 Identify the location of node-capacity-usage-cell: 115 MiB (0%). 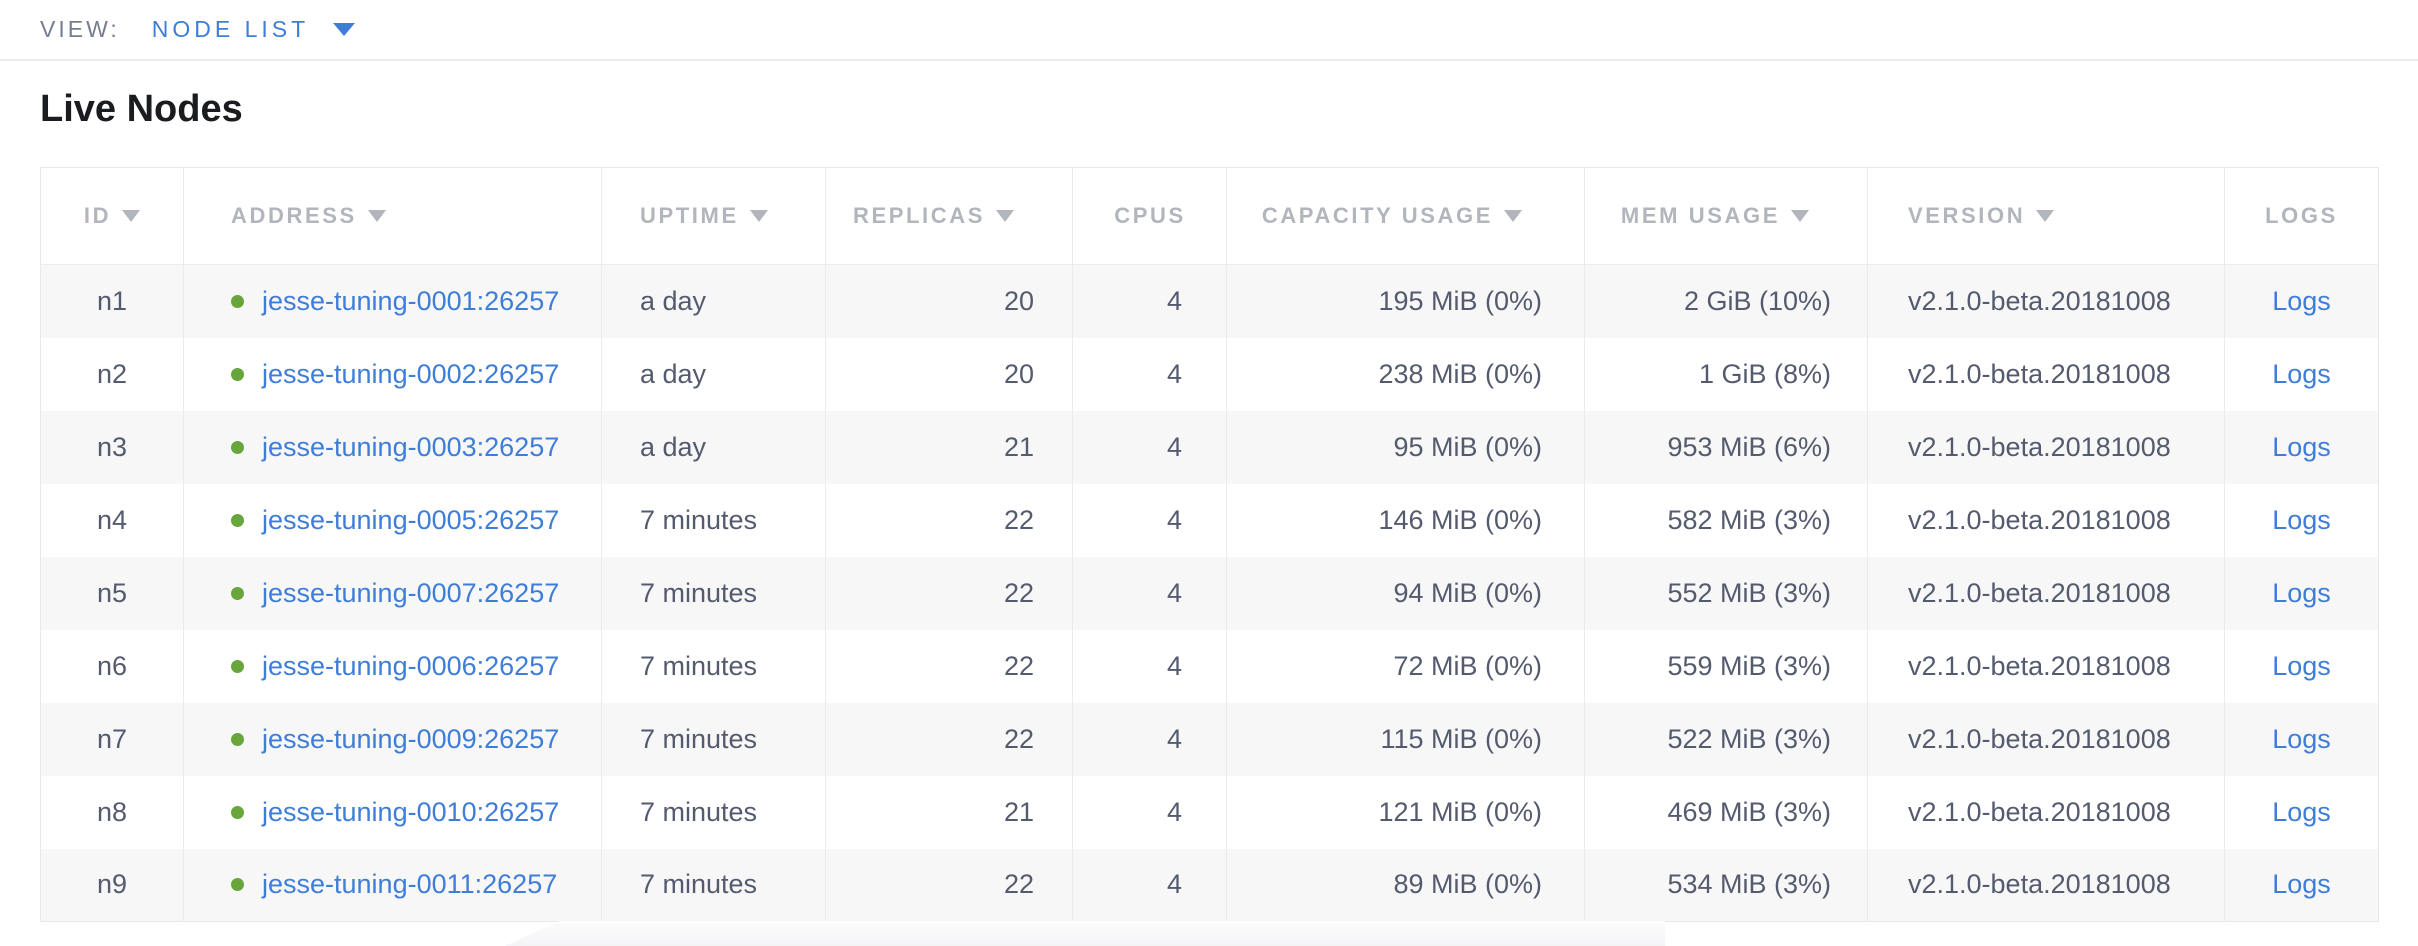
(1405, 739).